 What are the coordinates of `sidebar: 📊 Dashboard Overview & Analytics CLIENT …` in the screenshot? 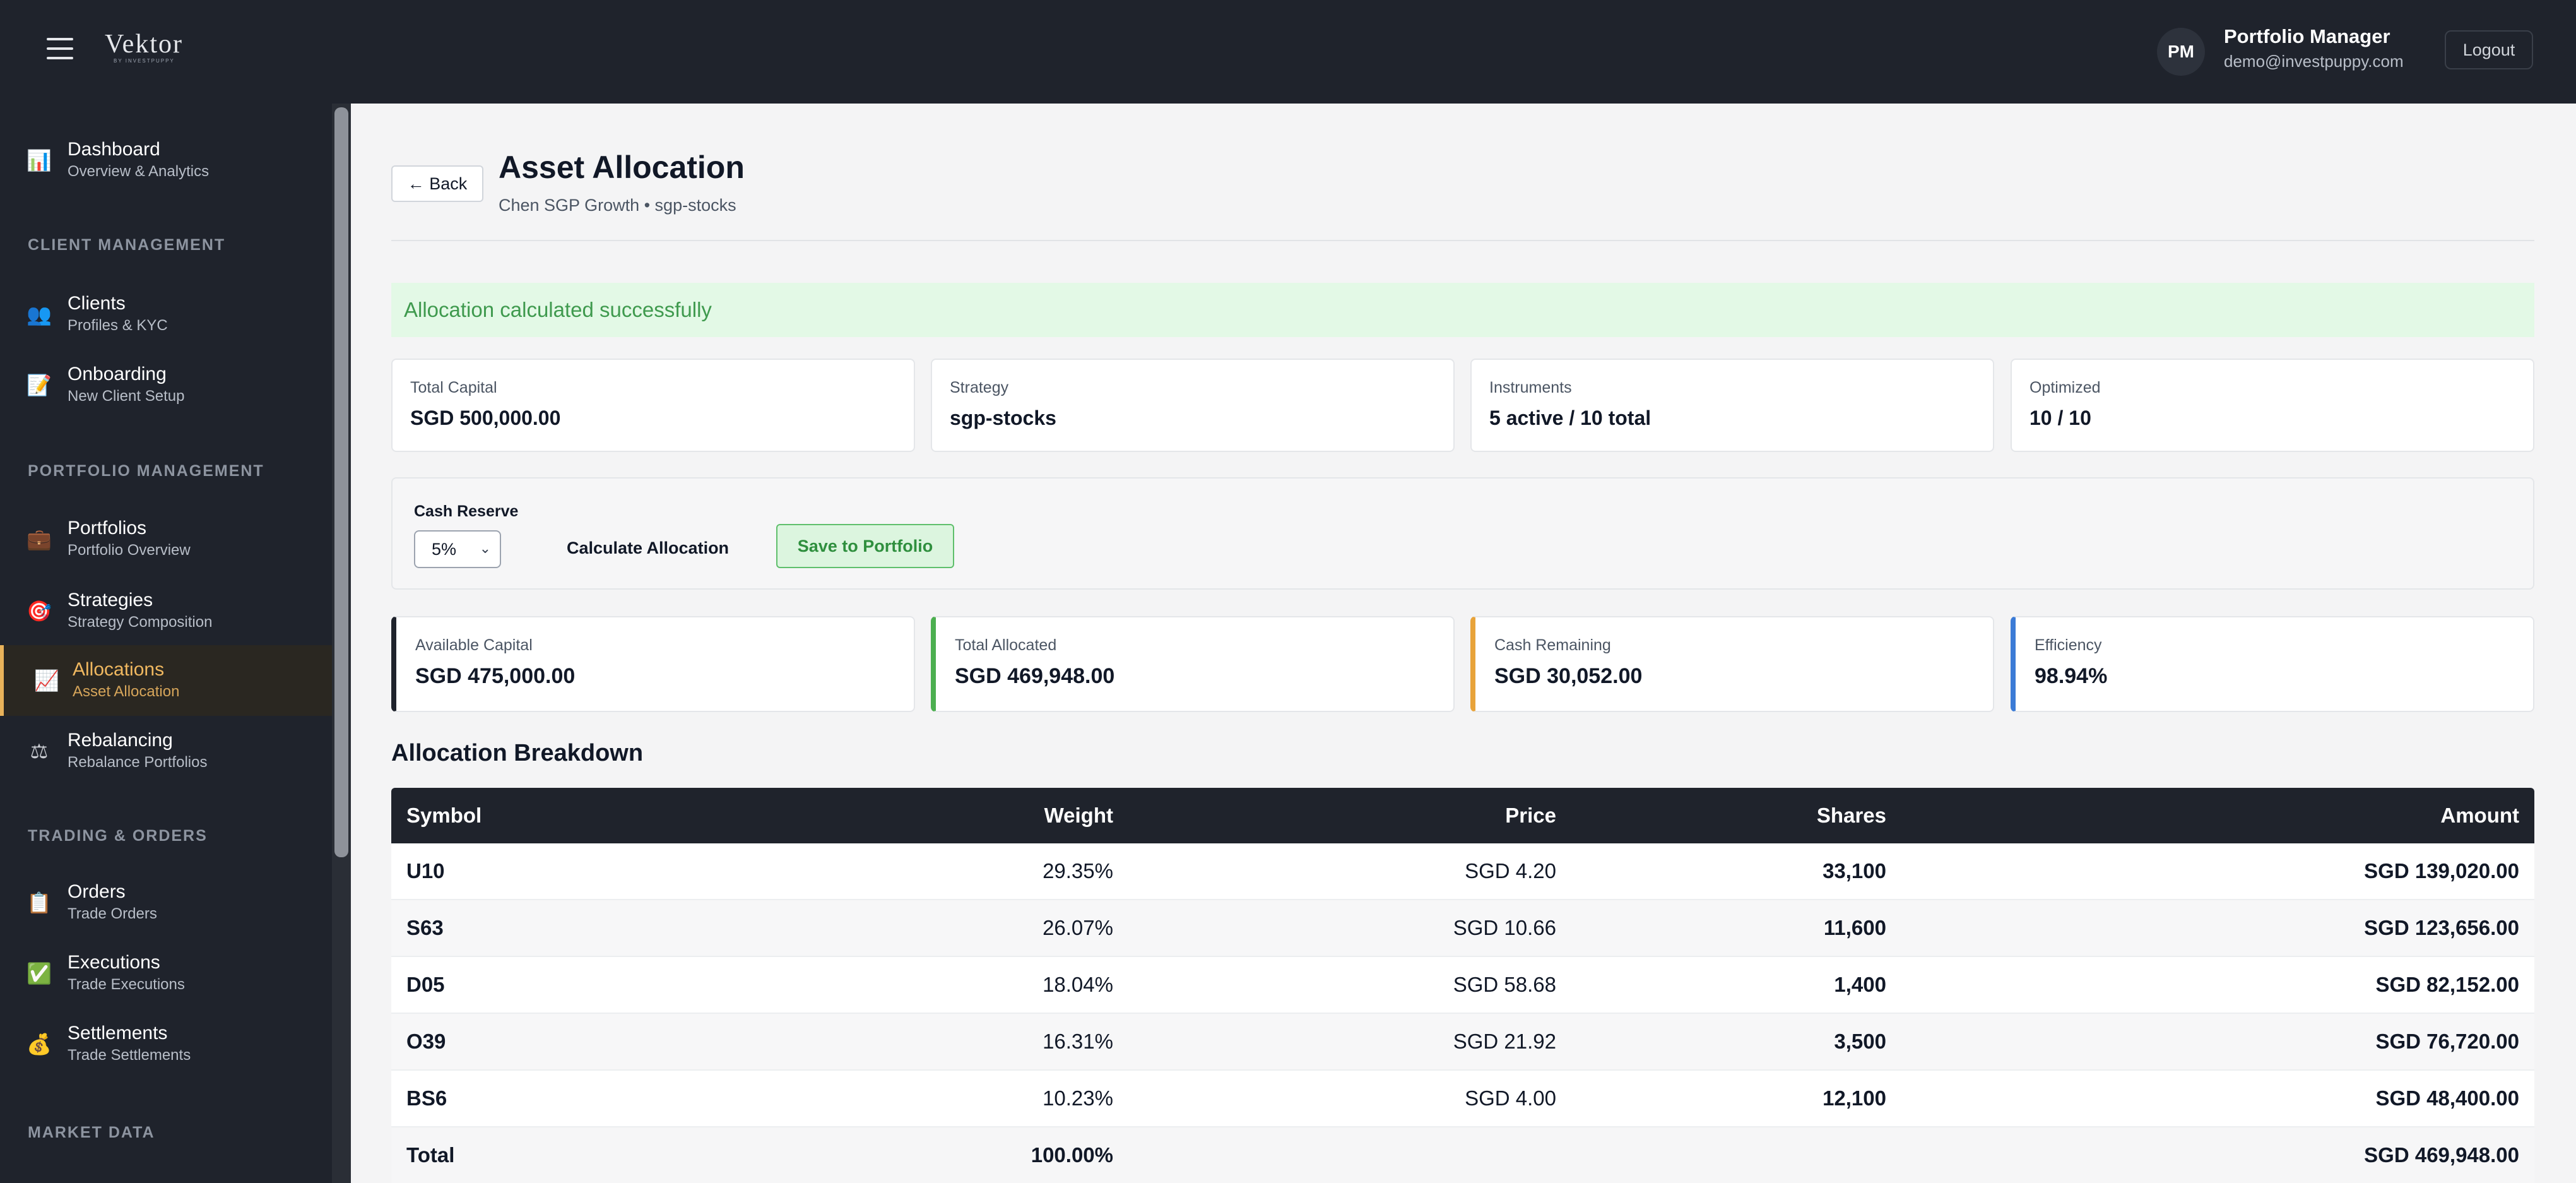 It's located at (166, 643).